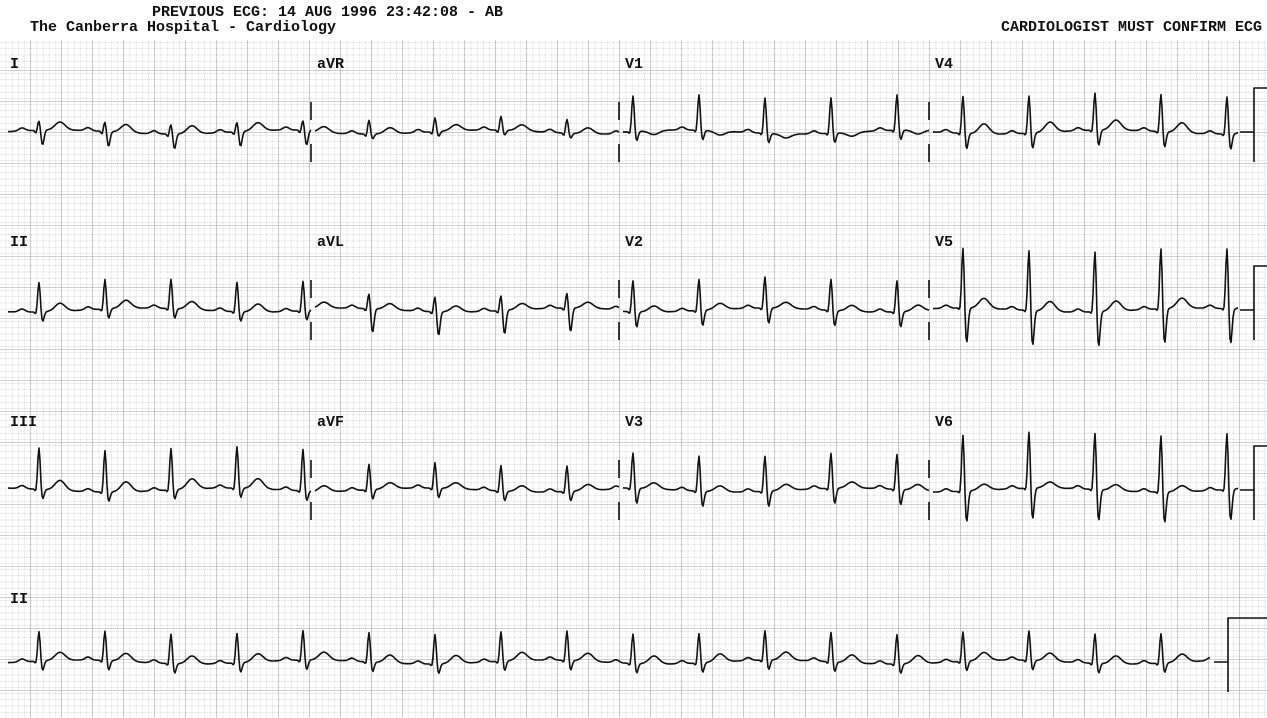  What do you see at coordinates (23, 422) in the screenshot?
I see `lead-label: III` at bounding box center [23, 422].